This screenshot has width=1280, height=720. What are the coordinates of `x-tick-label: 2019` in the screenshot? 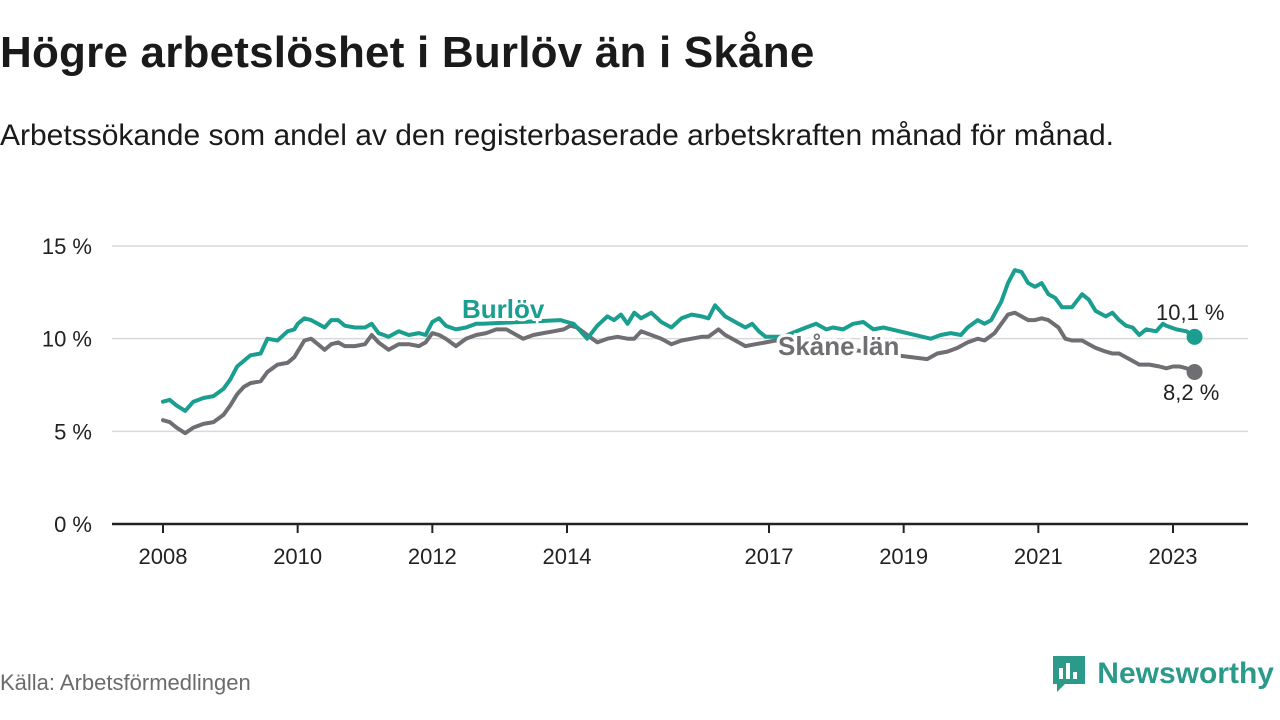 It's located at (903, 556).